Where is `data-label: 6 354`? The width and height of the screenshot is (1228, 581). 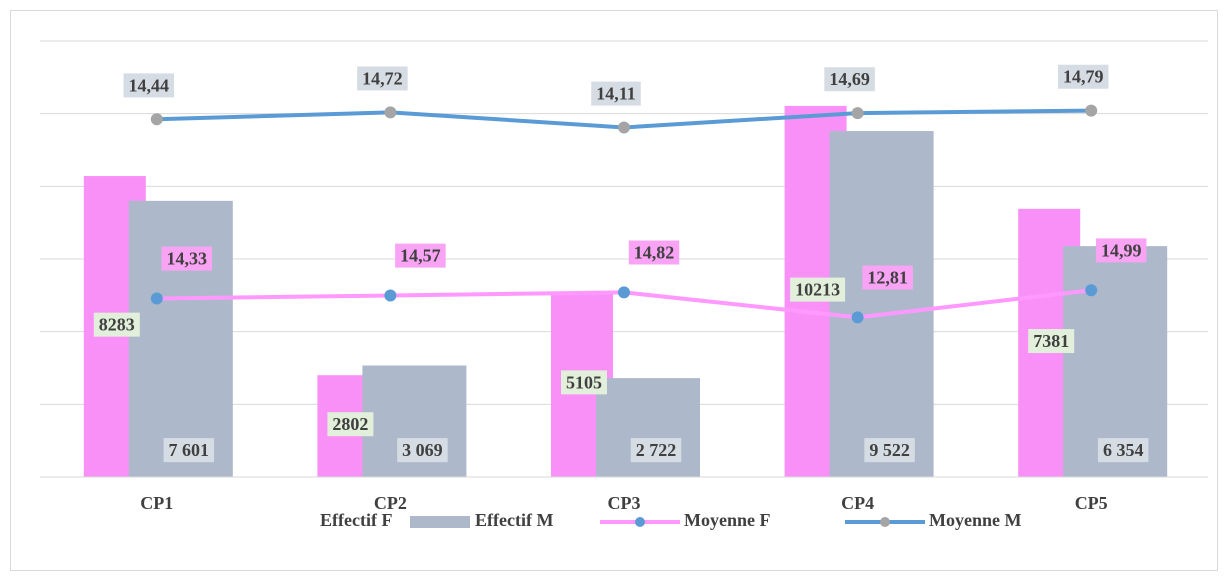
data-label: 6 354 is located at coordinates (1123, 450).